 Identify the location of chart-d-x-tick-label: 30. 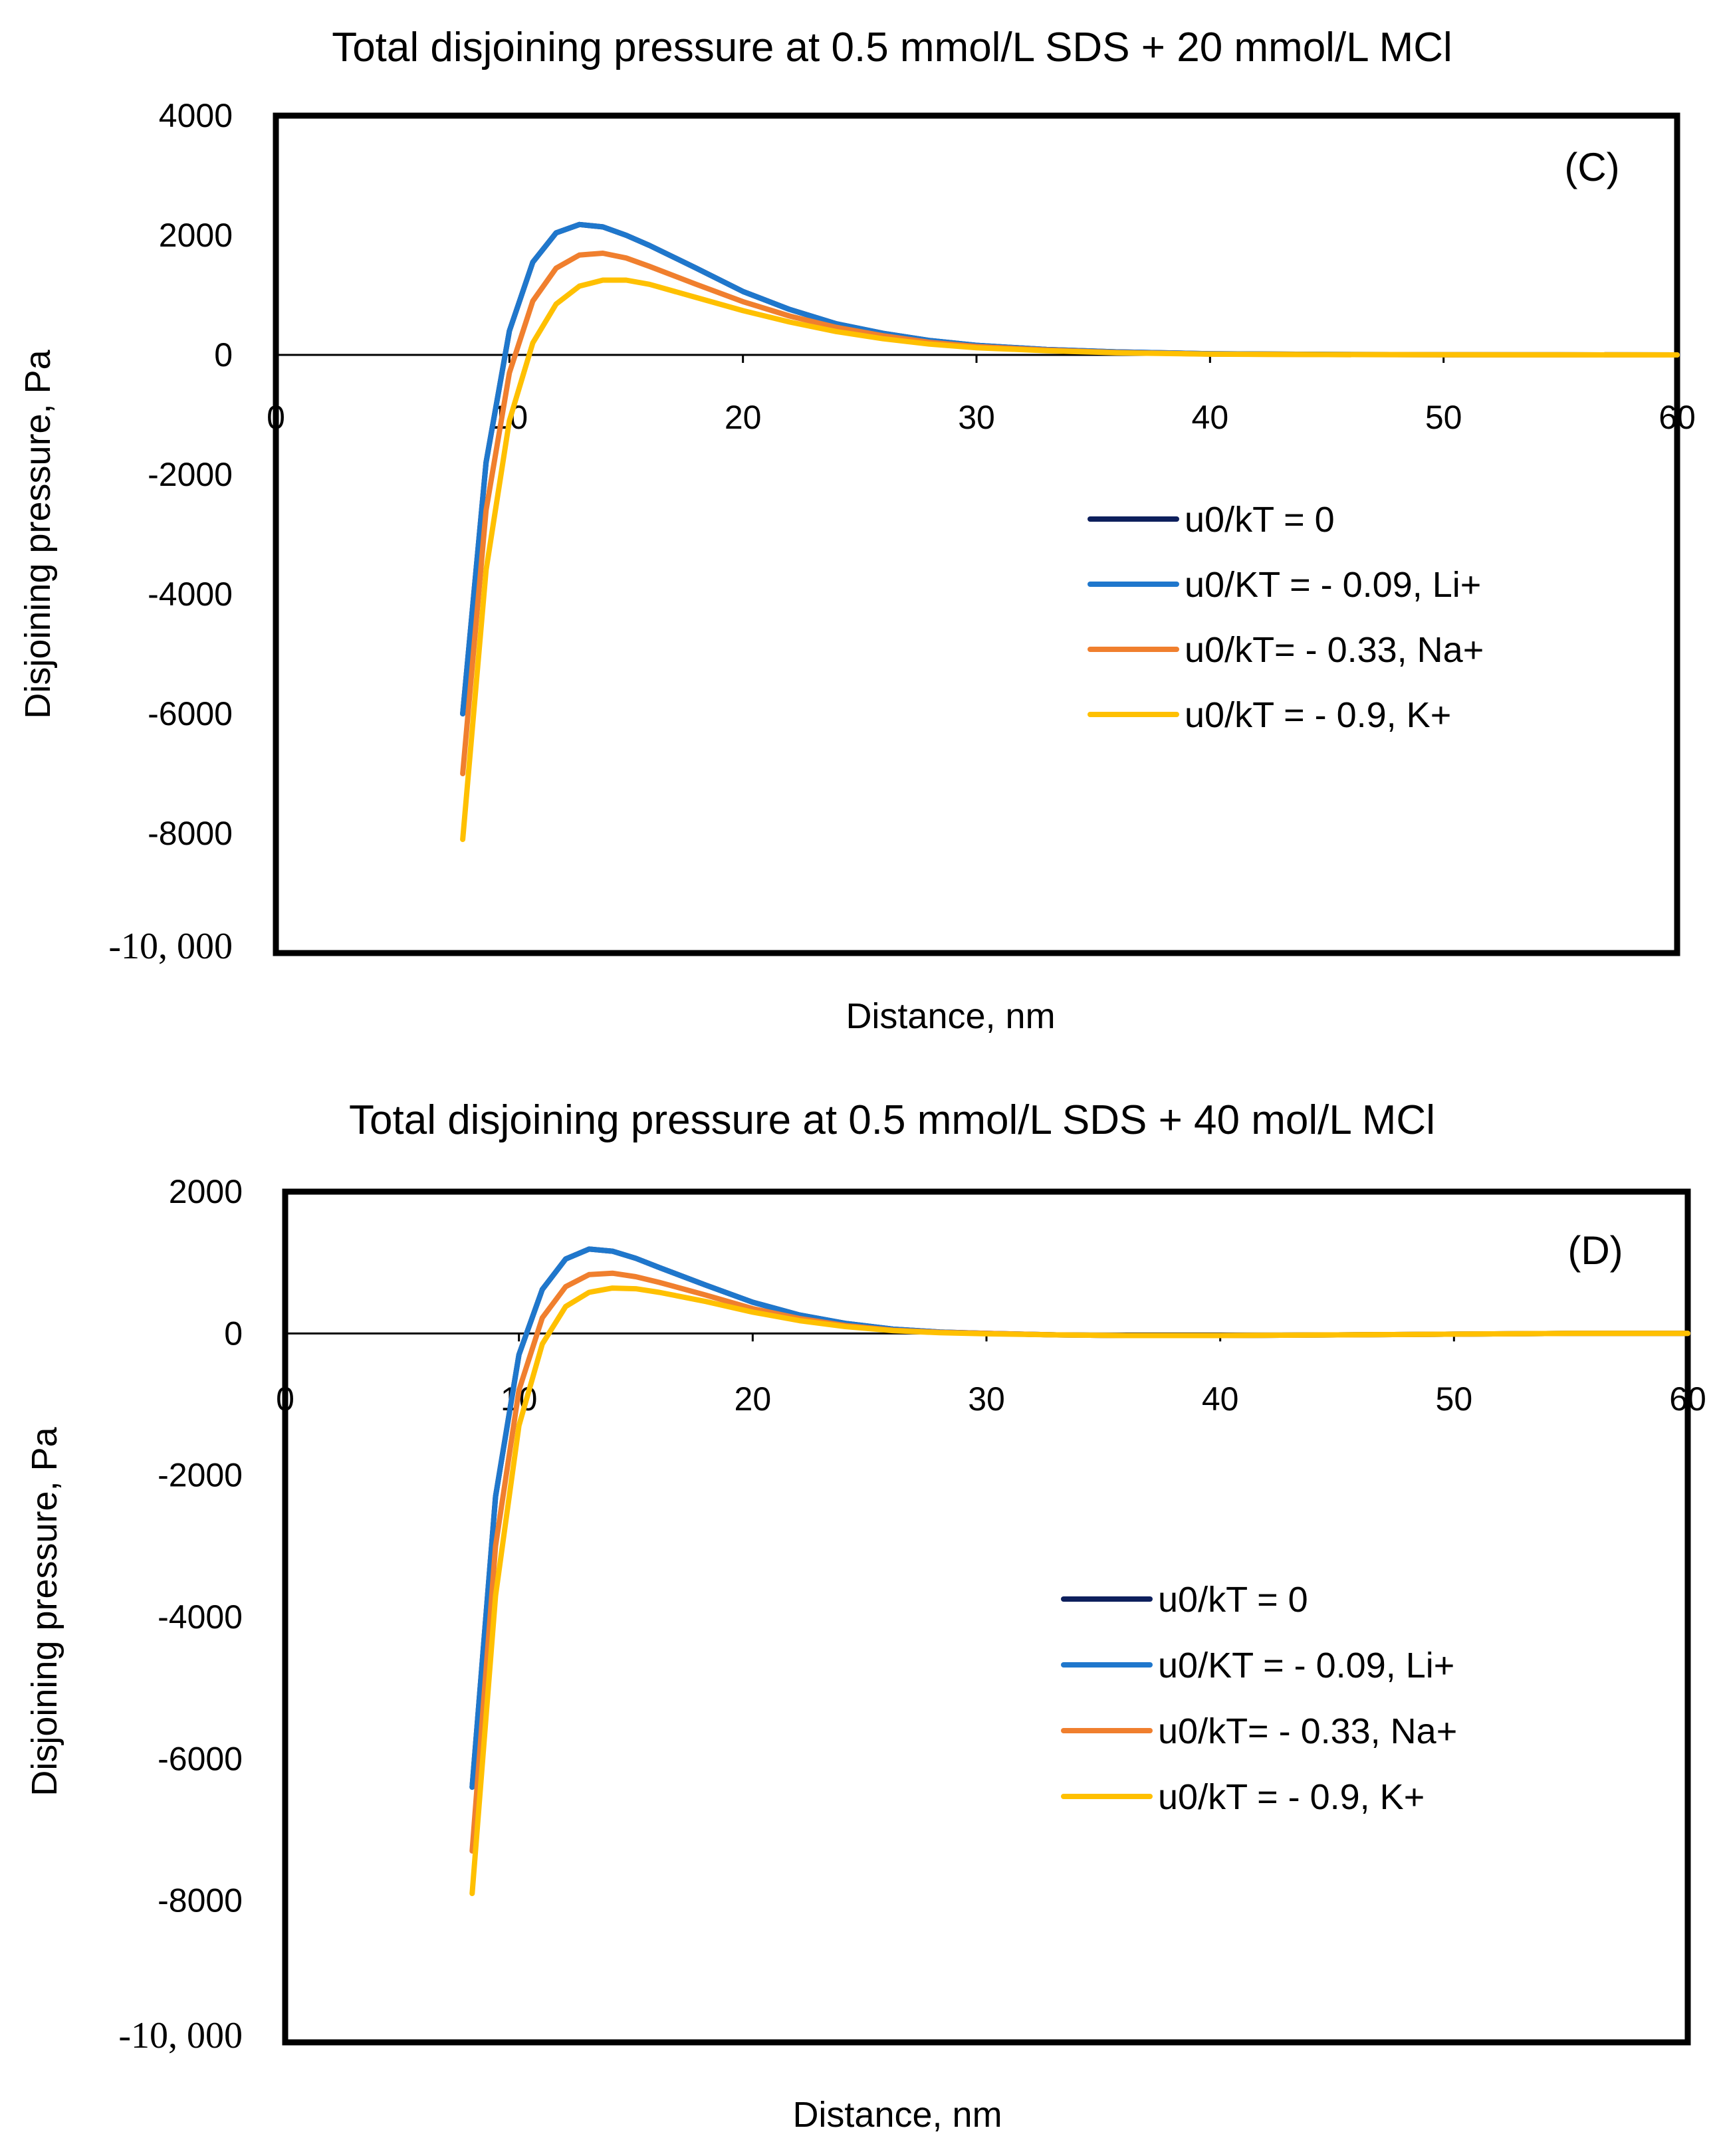
(987, 1399).